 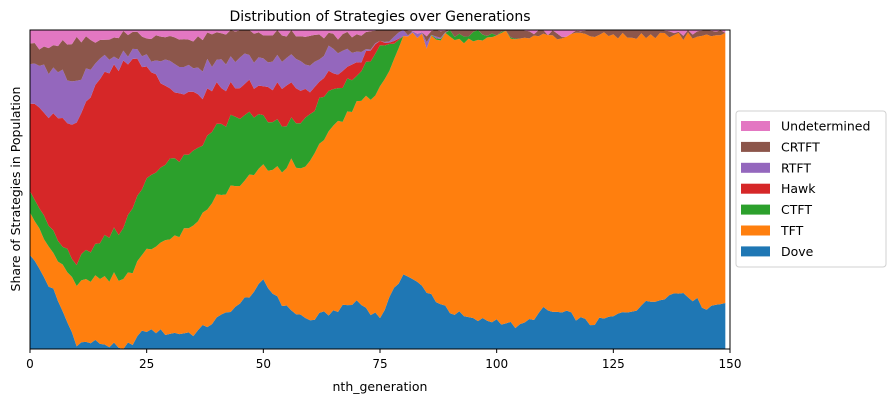 What do you see at coordinates (380, 386) in the screenshot?
I see `x-axis-label: nth_generation` at bounding box center [380, 386].